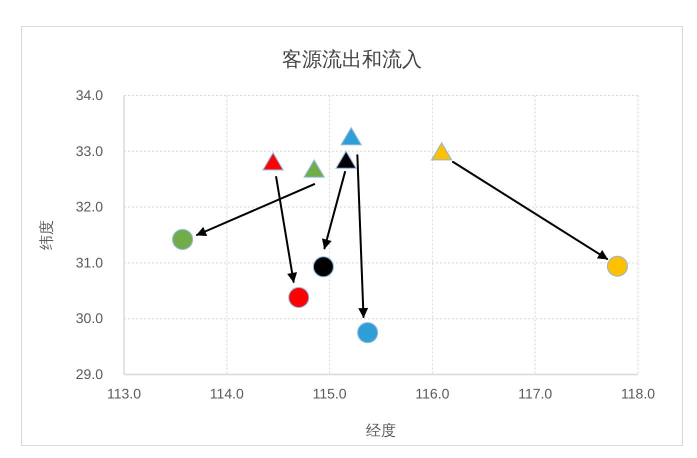  Describe the element at coordinates (329, 393) in the screenshot. I see `x-tick-label: 115.0` at that location.